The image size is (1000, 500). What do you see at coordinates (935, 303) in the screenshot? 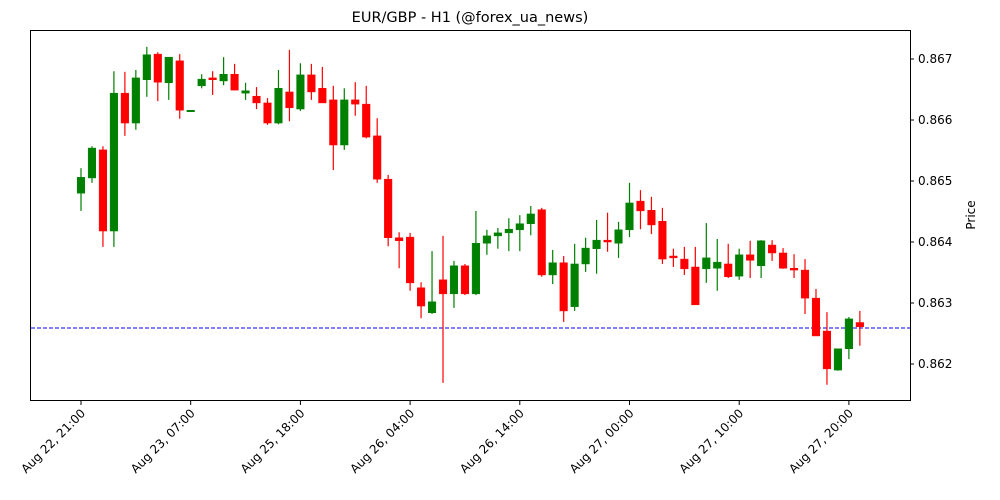
I see `y-tick-label: 0.863` at bounding box center [935, 303].